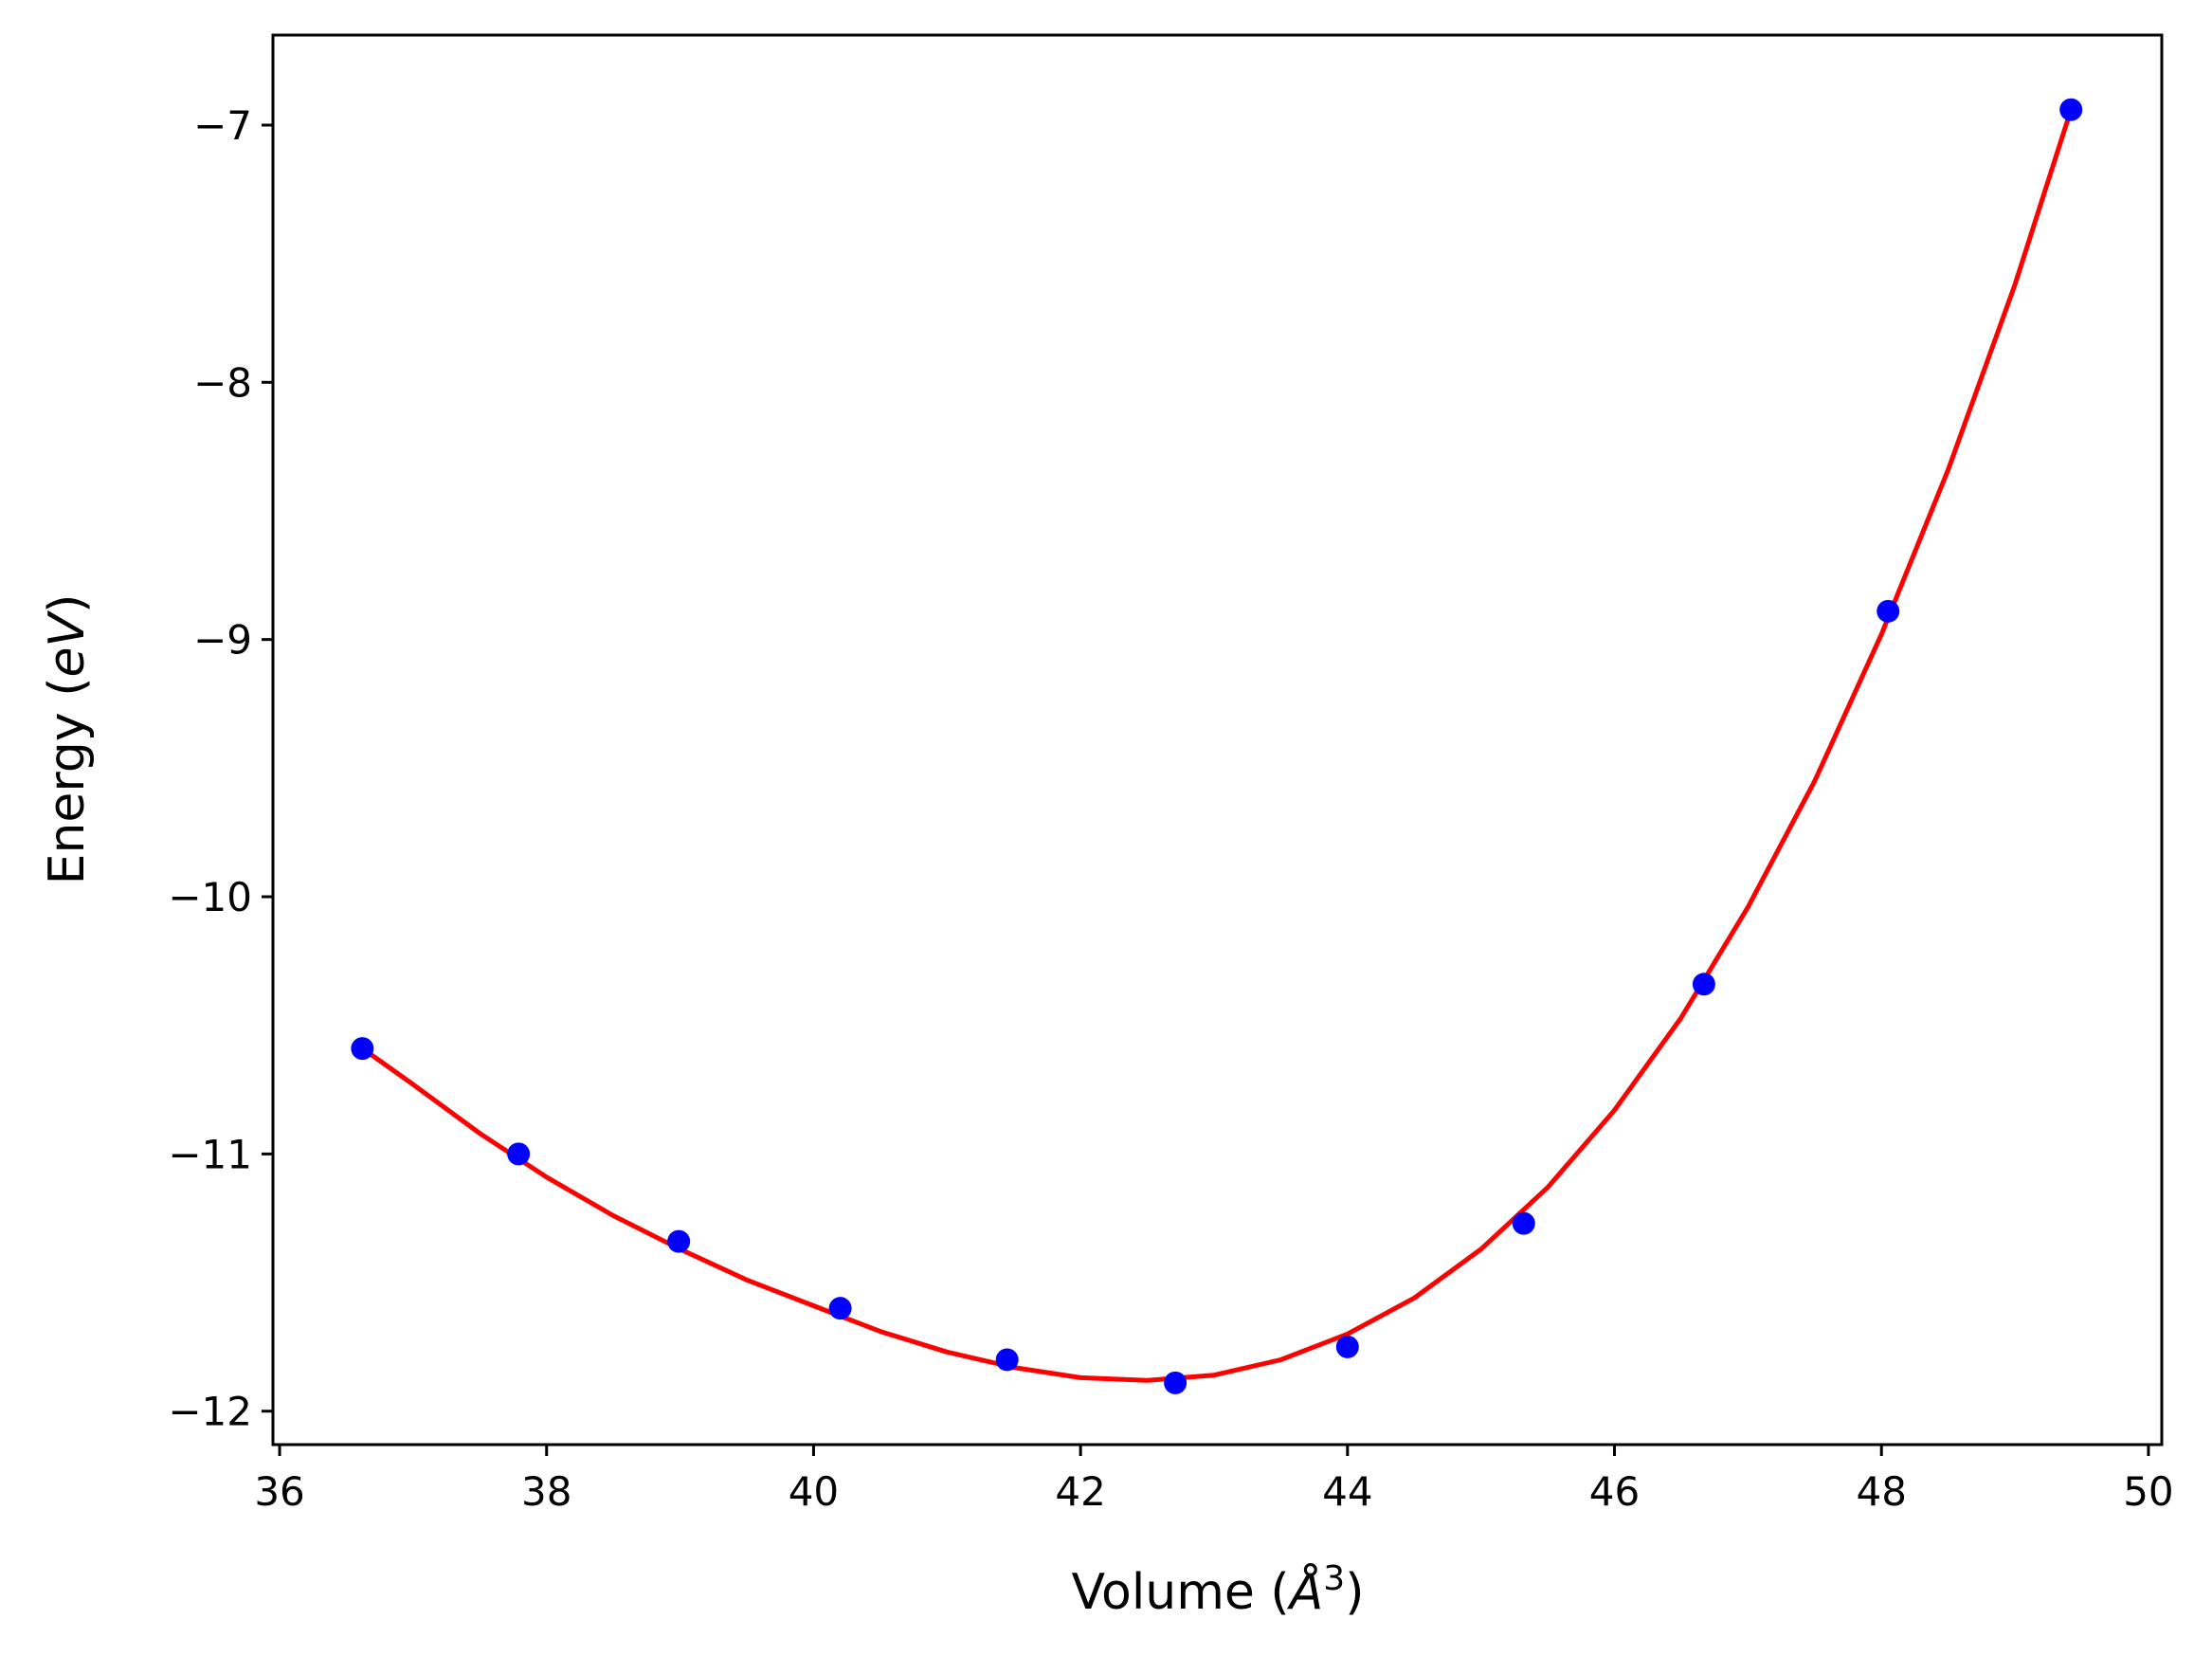 This screenshot has height=1656, width=2212. What do you see at coordinates (1080, 1491) in the screenshot?
I see `x-tick-label: 42` at bounding box center [1080, 1491].